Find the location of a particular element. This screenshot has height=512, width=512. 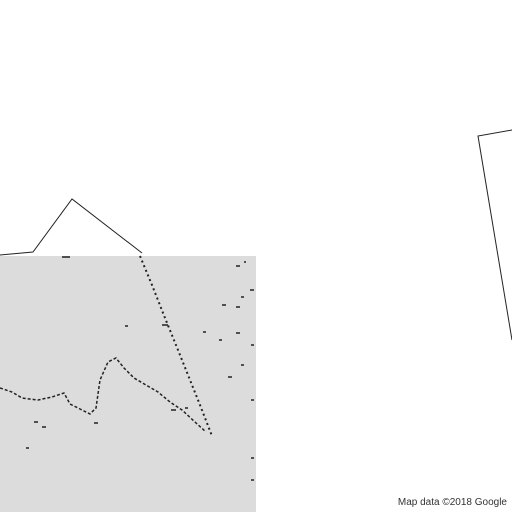

map-attribution: Map data ©2018 Google is located at coordinates (452, 503).